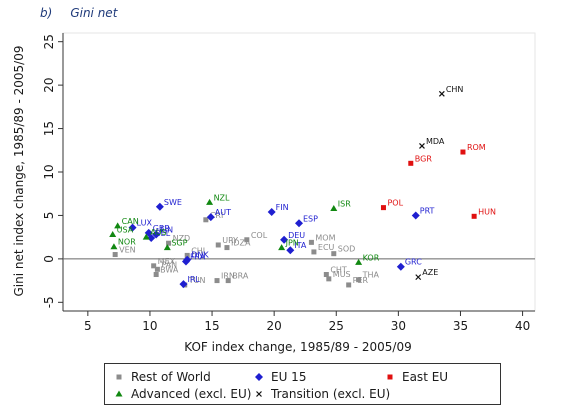  What do you see at coordinates (329, 279) in the screenshot?
I see `data-point-mus` at bounding box center [329, 279].